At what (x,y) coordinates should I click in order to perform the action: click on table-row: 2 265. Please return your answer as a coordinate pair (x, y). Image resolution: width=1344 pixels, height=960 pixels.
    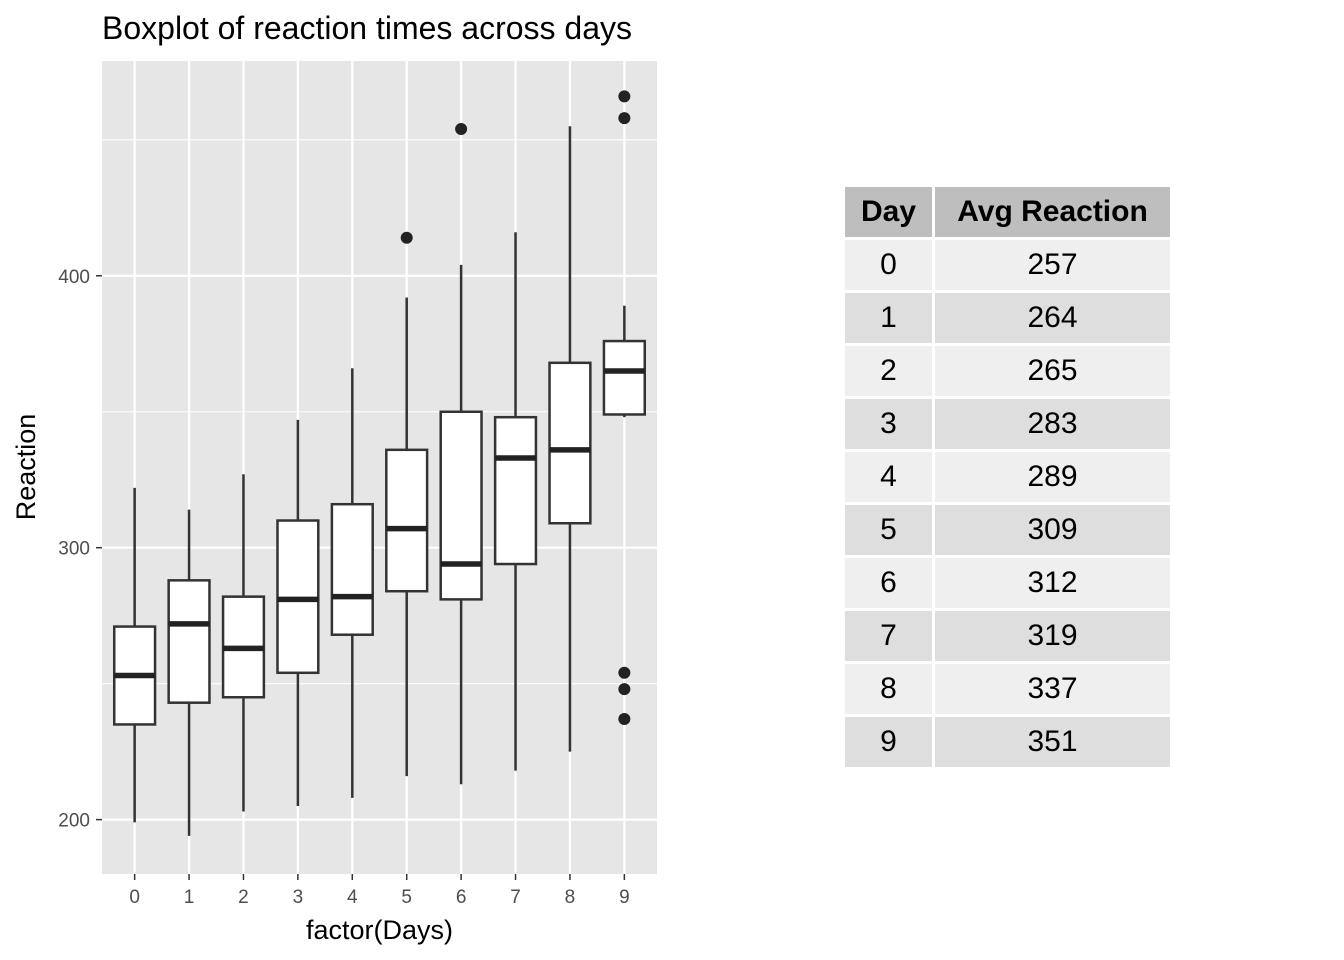
    Looking at the image, I should click on (1007, 372).